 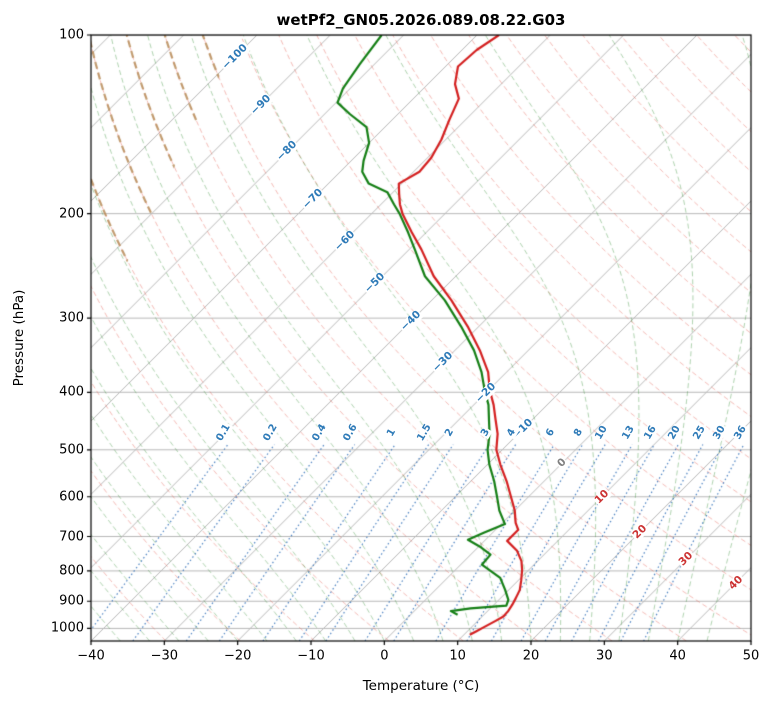 I want to click on chart-title: wetPf2_GN05.2026.089.08.22.G03, so click(x=421, y=20).